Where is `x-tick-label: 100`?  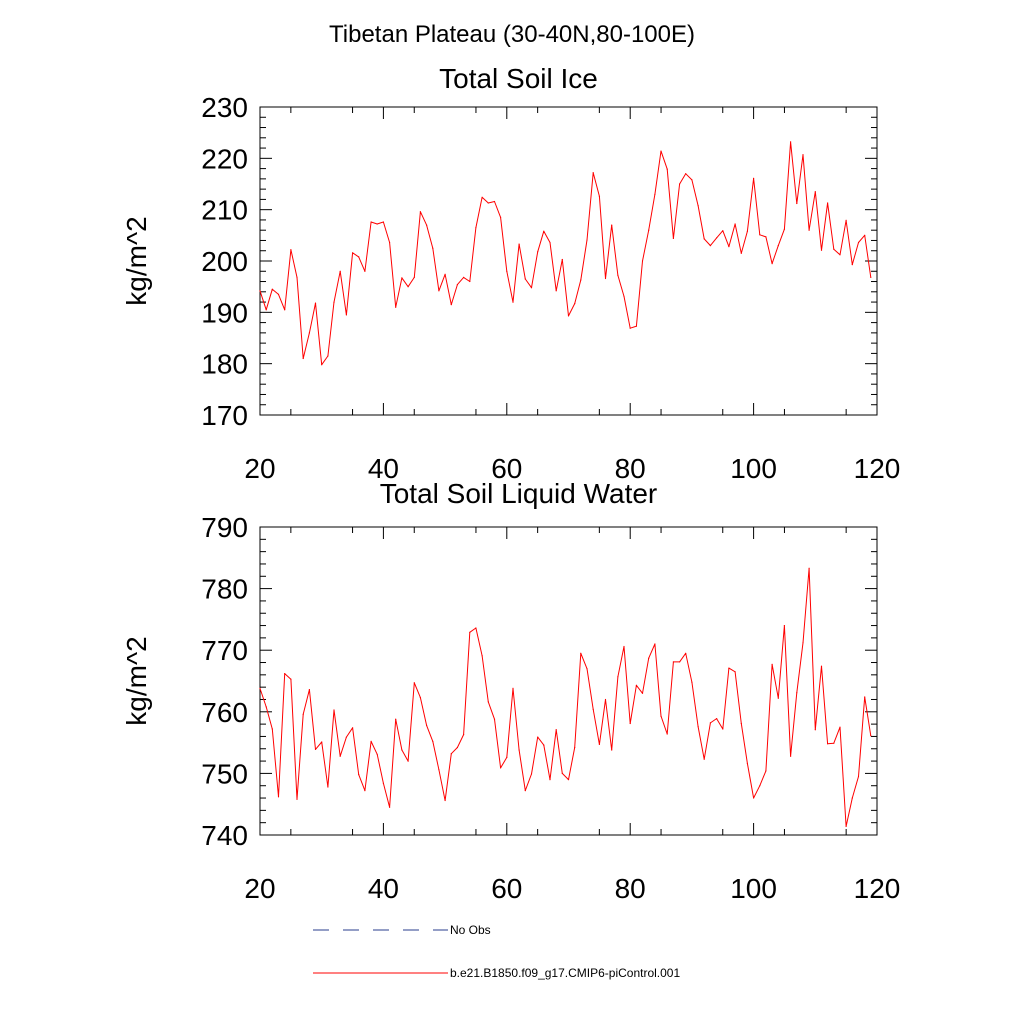
x-tick-label: 100 is located at coordinates (753, 888).